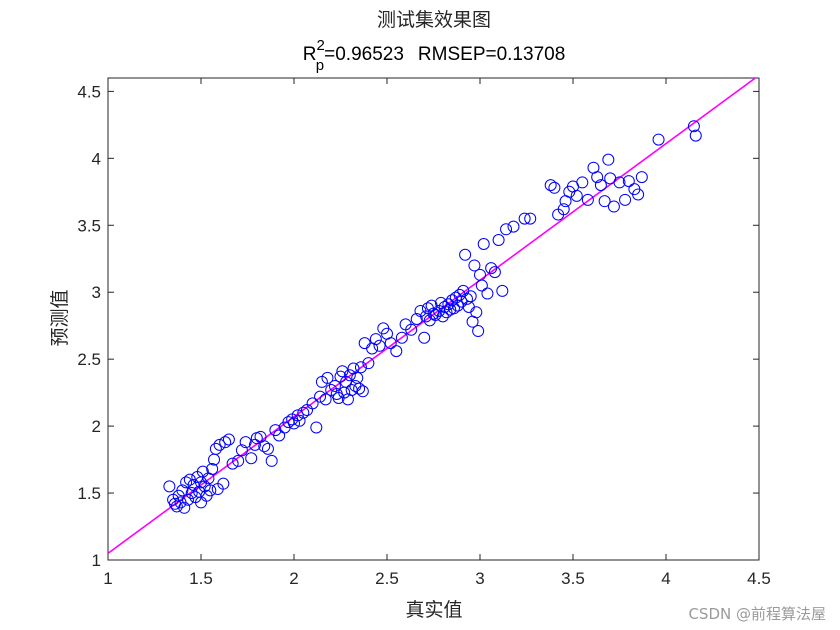  Describe the element at coordinates (89, 91) in the screenshot. I see `y-tick-label: 4.5` at that location.